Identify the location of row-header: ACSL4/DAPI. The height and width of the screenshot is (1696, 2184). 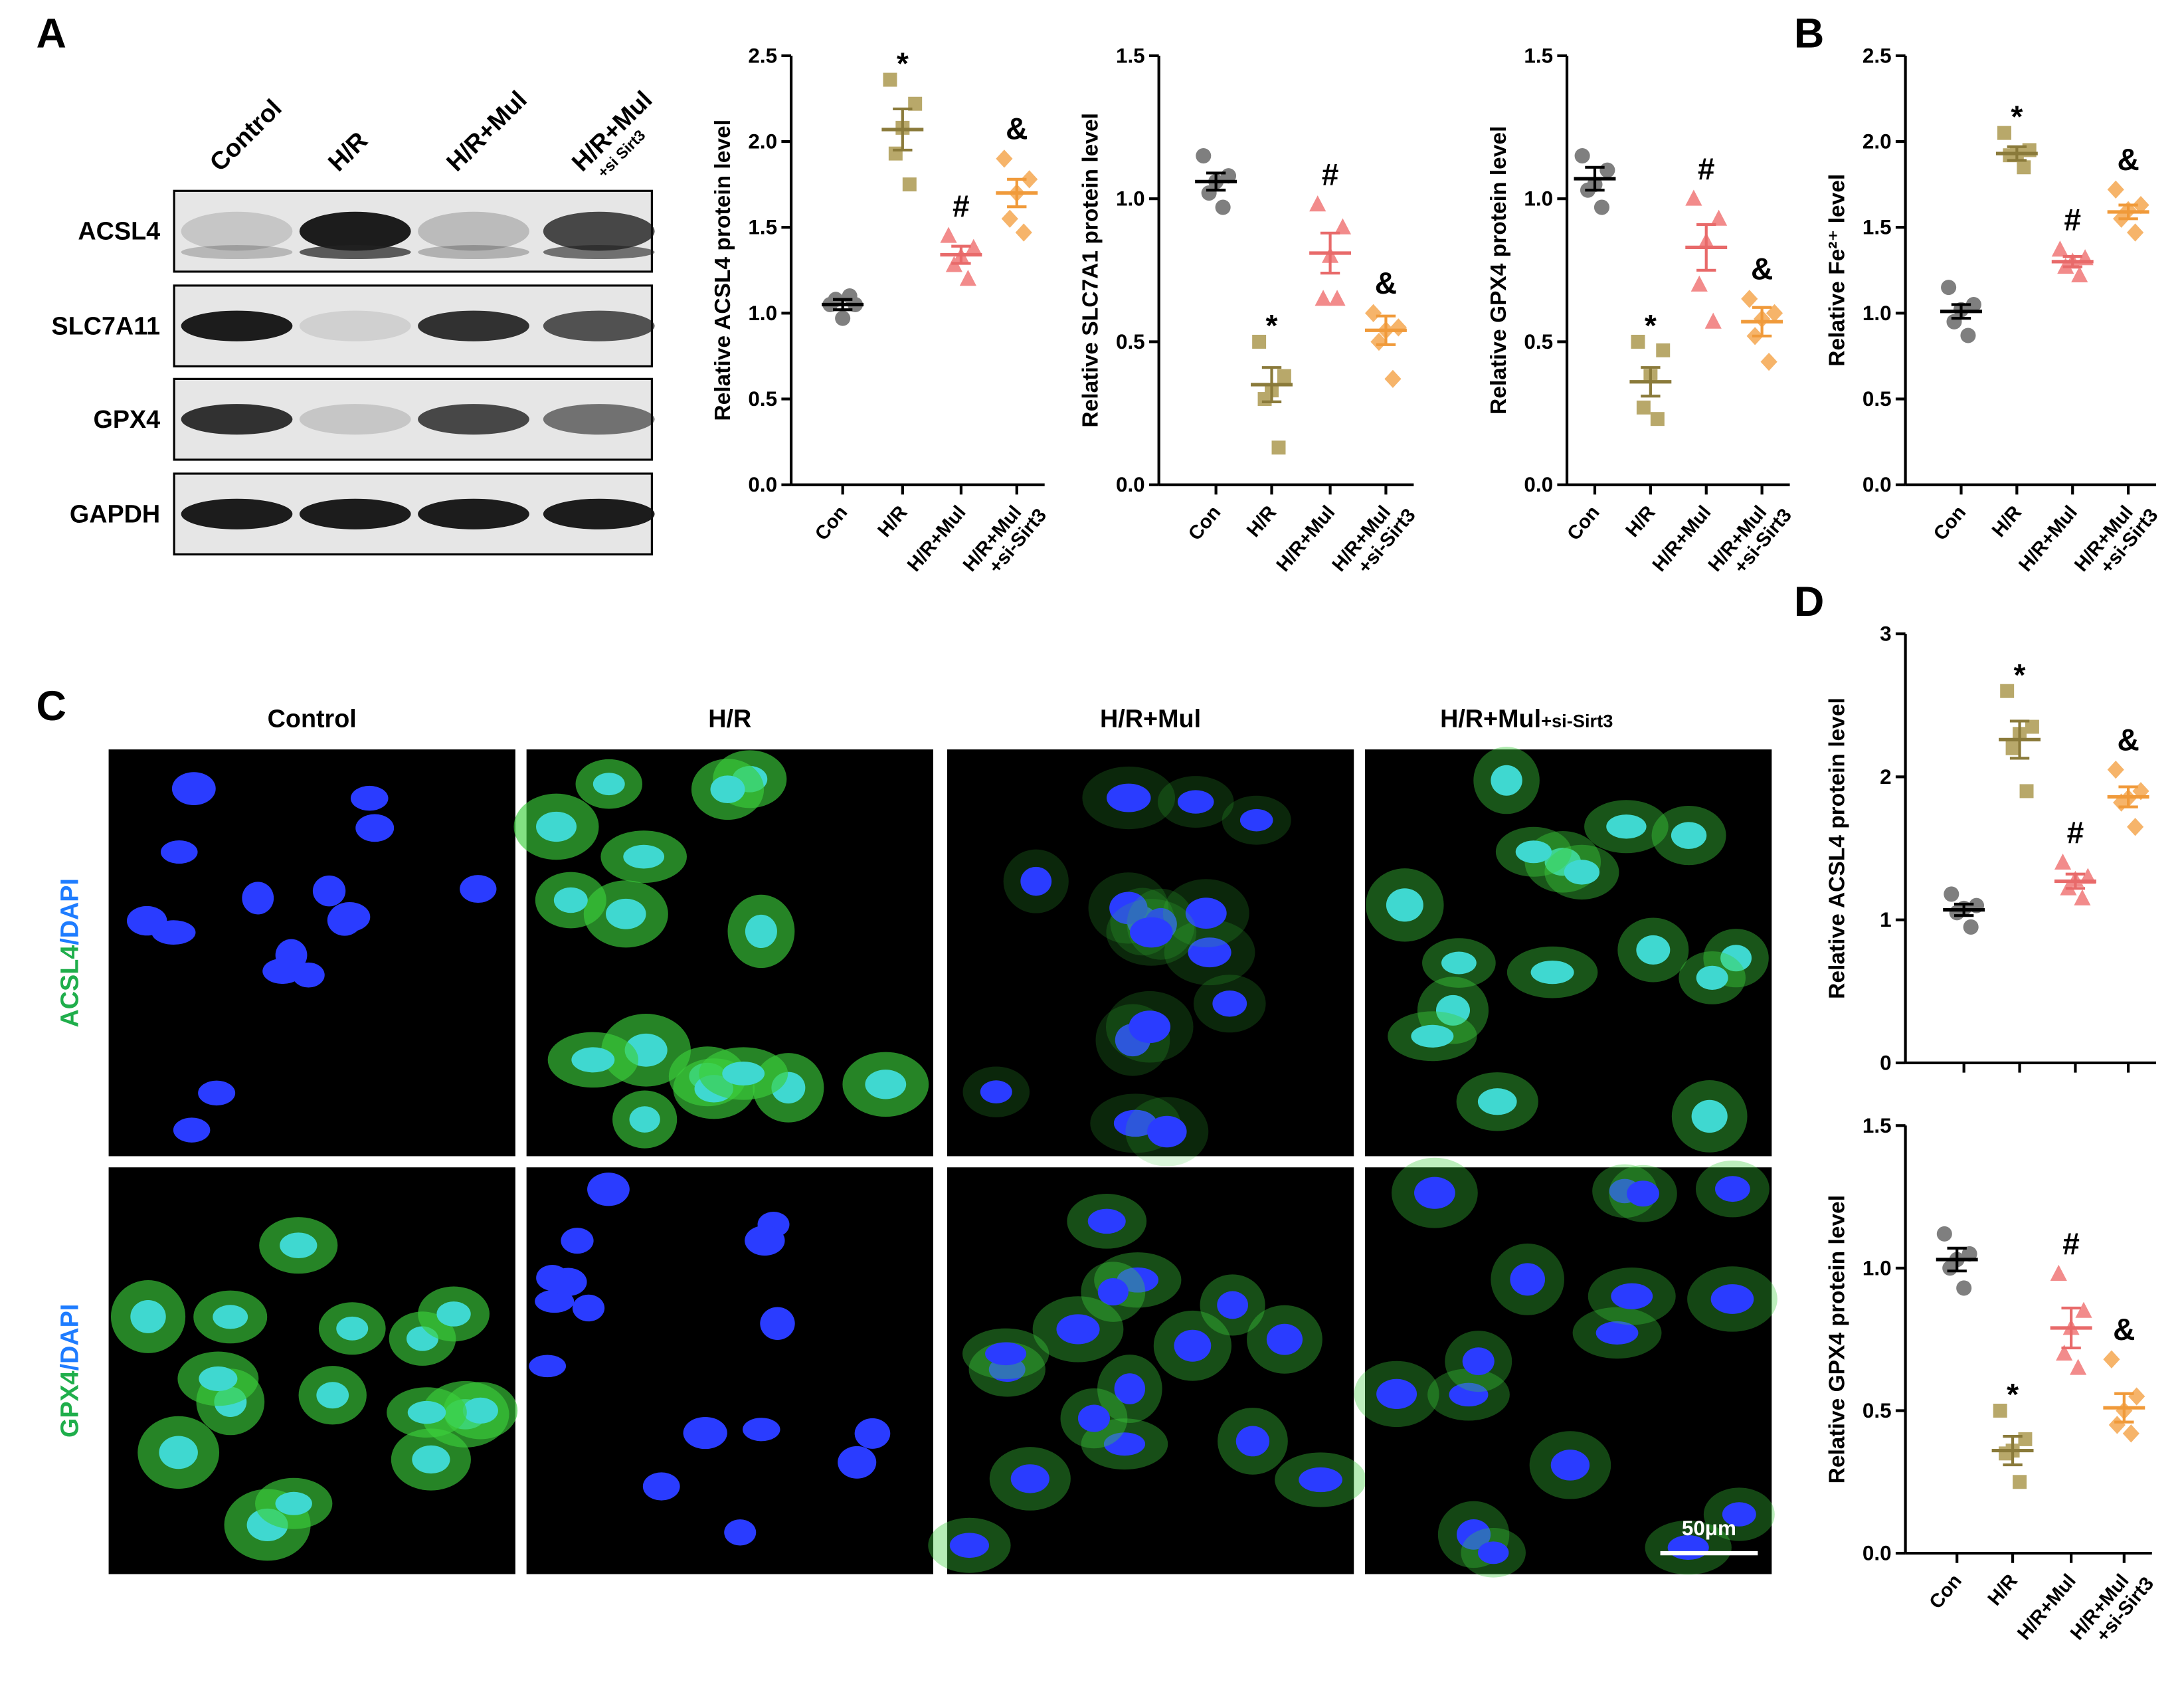
(69, 953).